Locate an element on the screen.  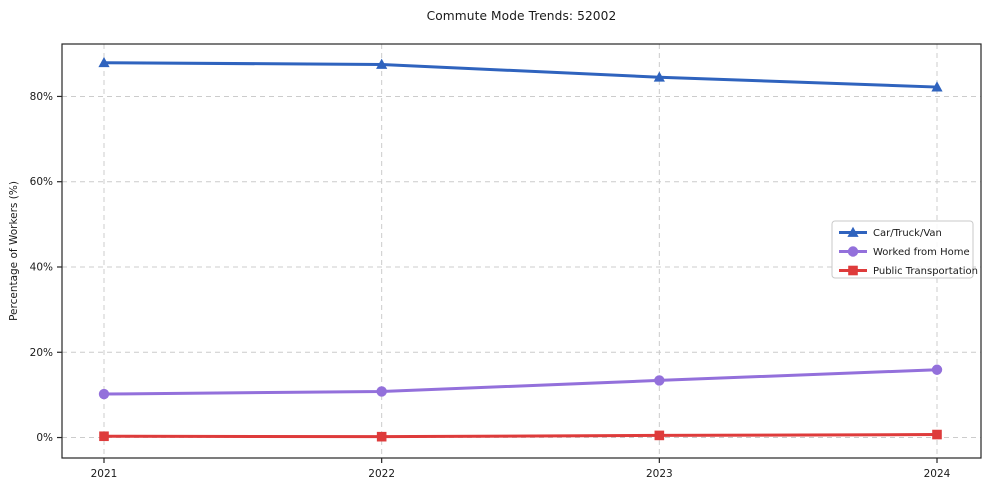
y-tick-label: 20% is located at coordinates (41, 353).